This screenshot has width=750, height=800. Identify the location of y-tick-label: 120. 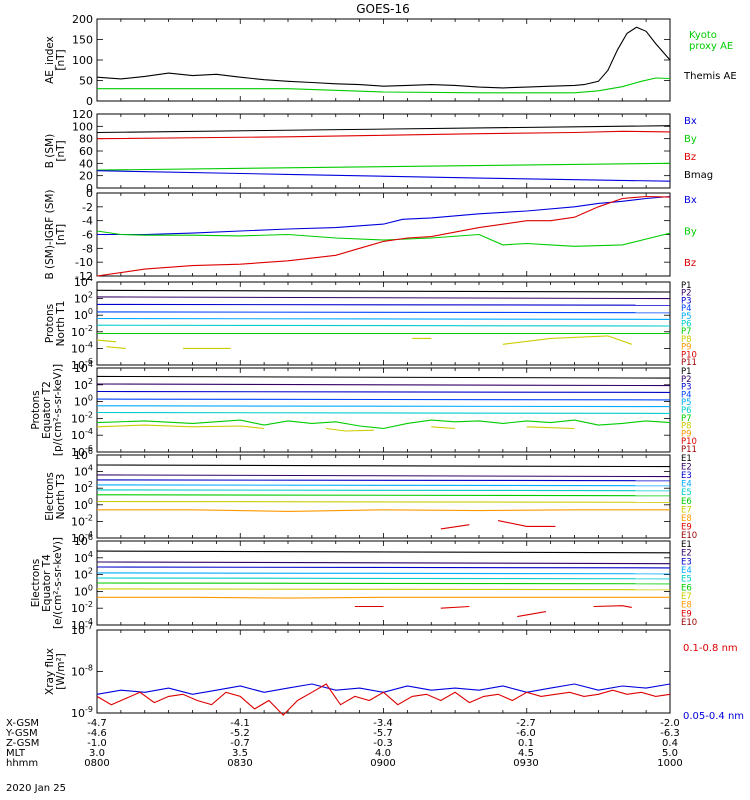
(82, 114).